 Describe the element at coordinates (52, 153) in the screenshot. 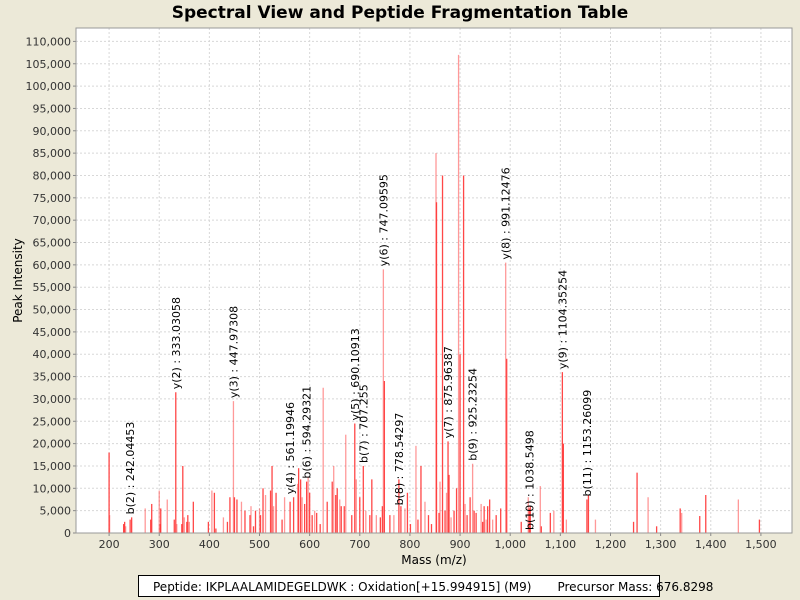

I see `y-tick-label: 85,000` at that location.